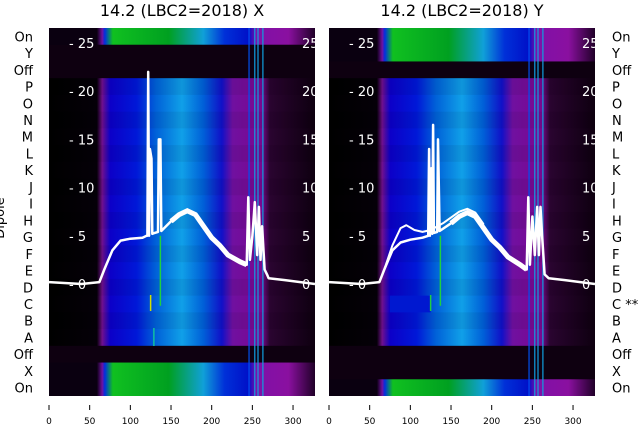 Image resolution: width=640 pixels, height=440 pixels. Describe the element at coordinates (170, 422) in the screenshot. I see `x-tick-label: 150` at that location.